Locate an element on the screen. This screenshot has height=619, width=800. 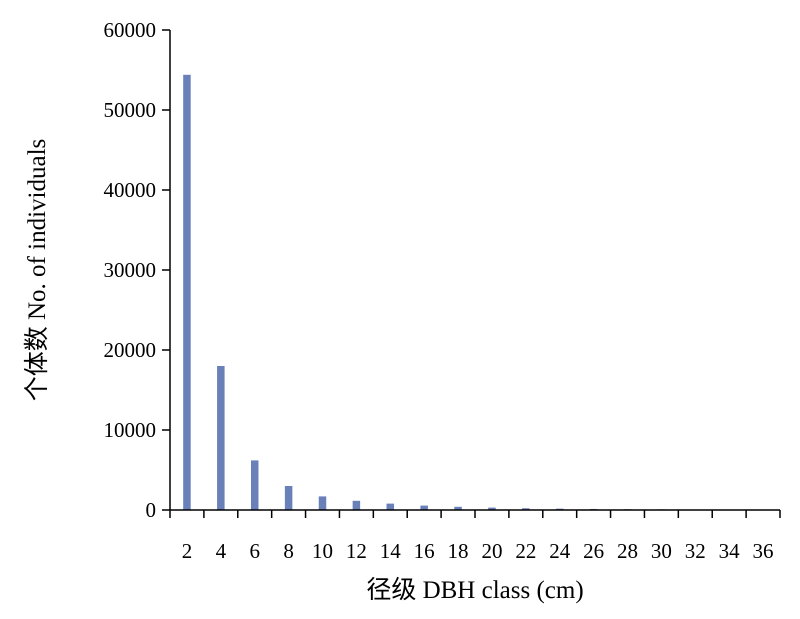
y-ticks-group: 0 10000 20000 30000 40000 50000 60000 is located at coordinates (137, 270).